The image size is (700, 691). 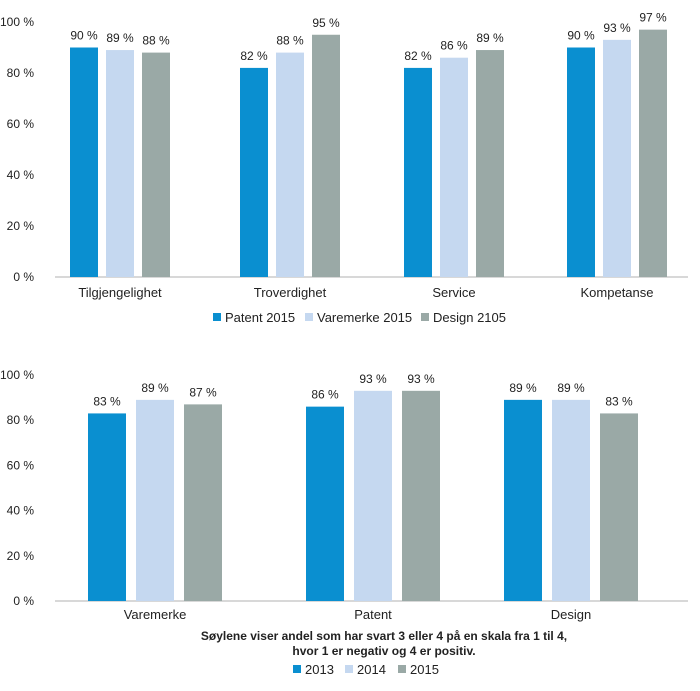 I want to click on x-tick-label: Troverdighet, so click(x=290, y=292).